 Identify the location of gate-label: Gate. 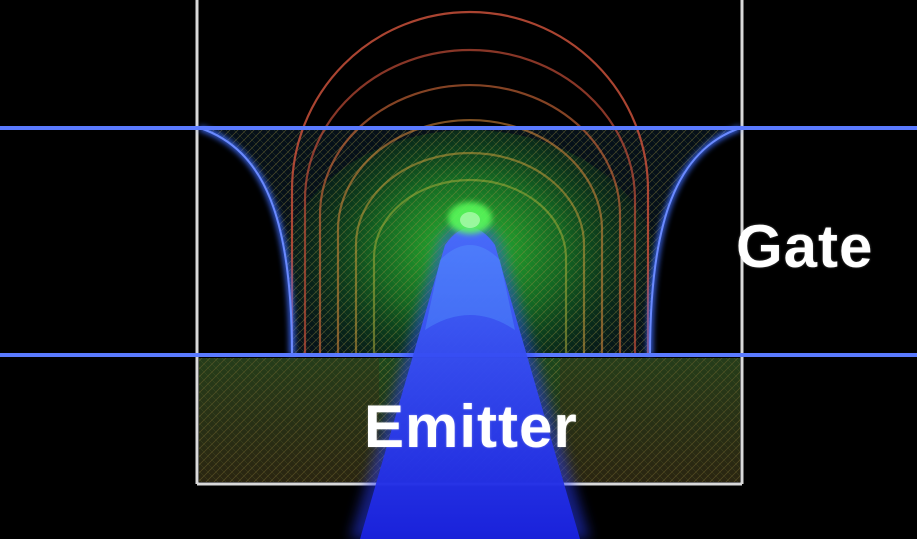
(805, 246).